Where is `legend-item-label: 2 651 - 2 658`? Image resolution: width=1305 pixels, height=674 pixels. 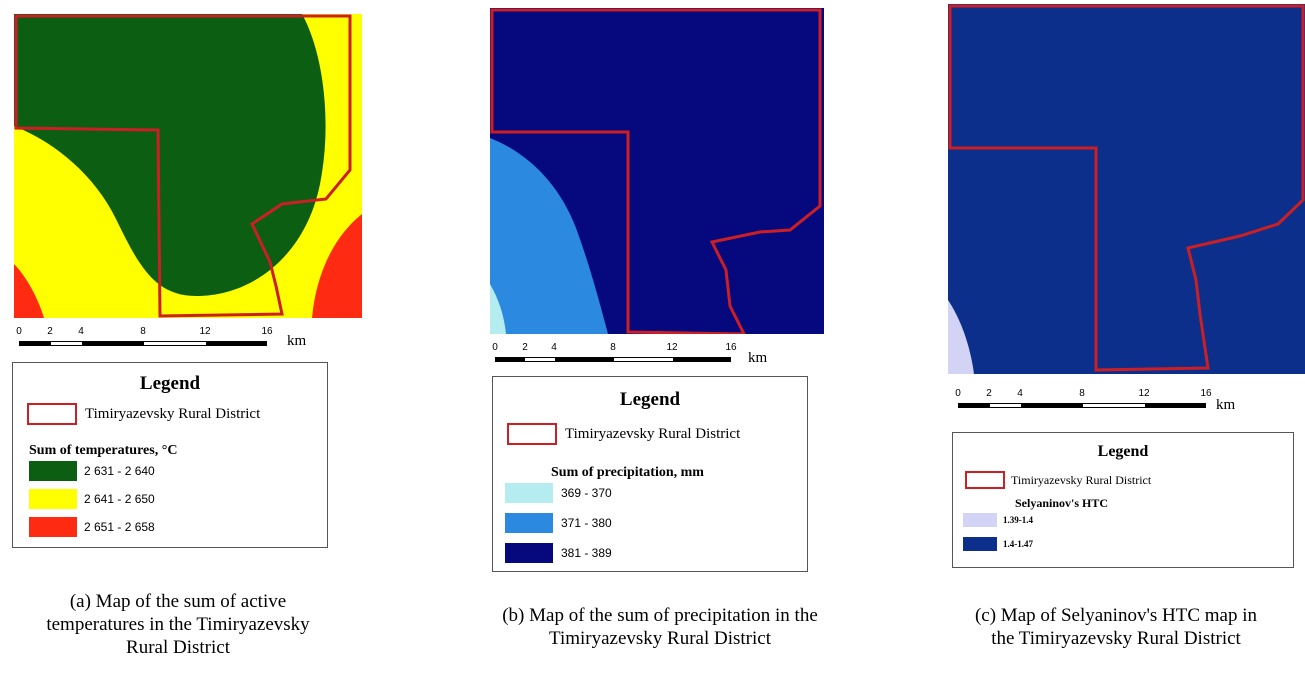 legend-item-label: 2 651 - 2 658 is located at coordinates (119, 527).